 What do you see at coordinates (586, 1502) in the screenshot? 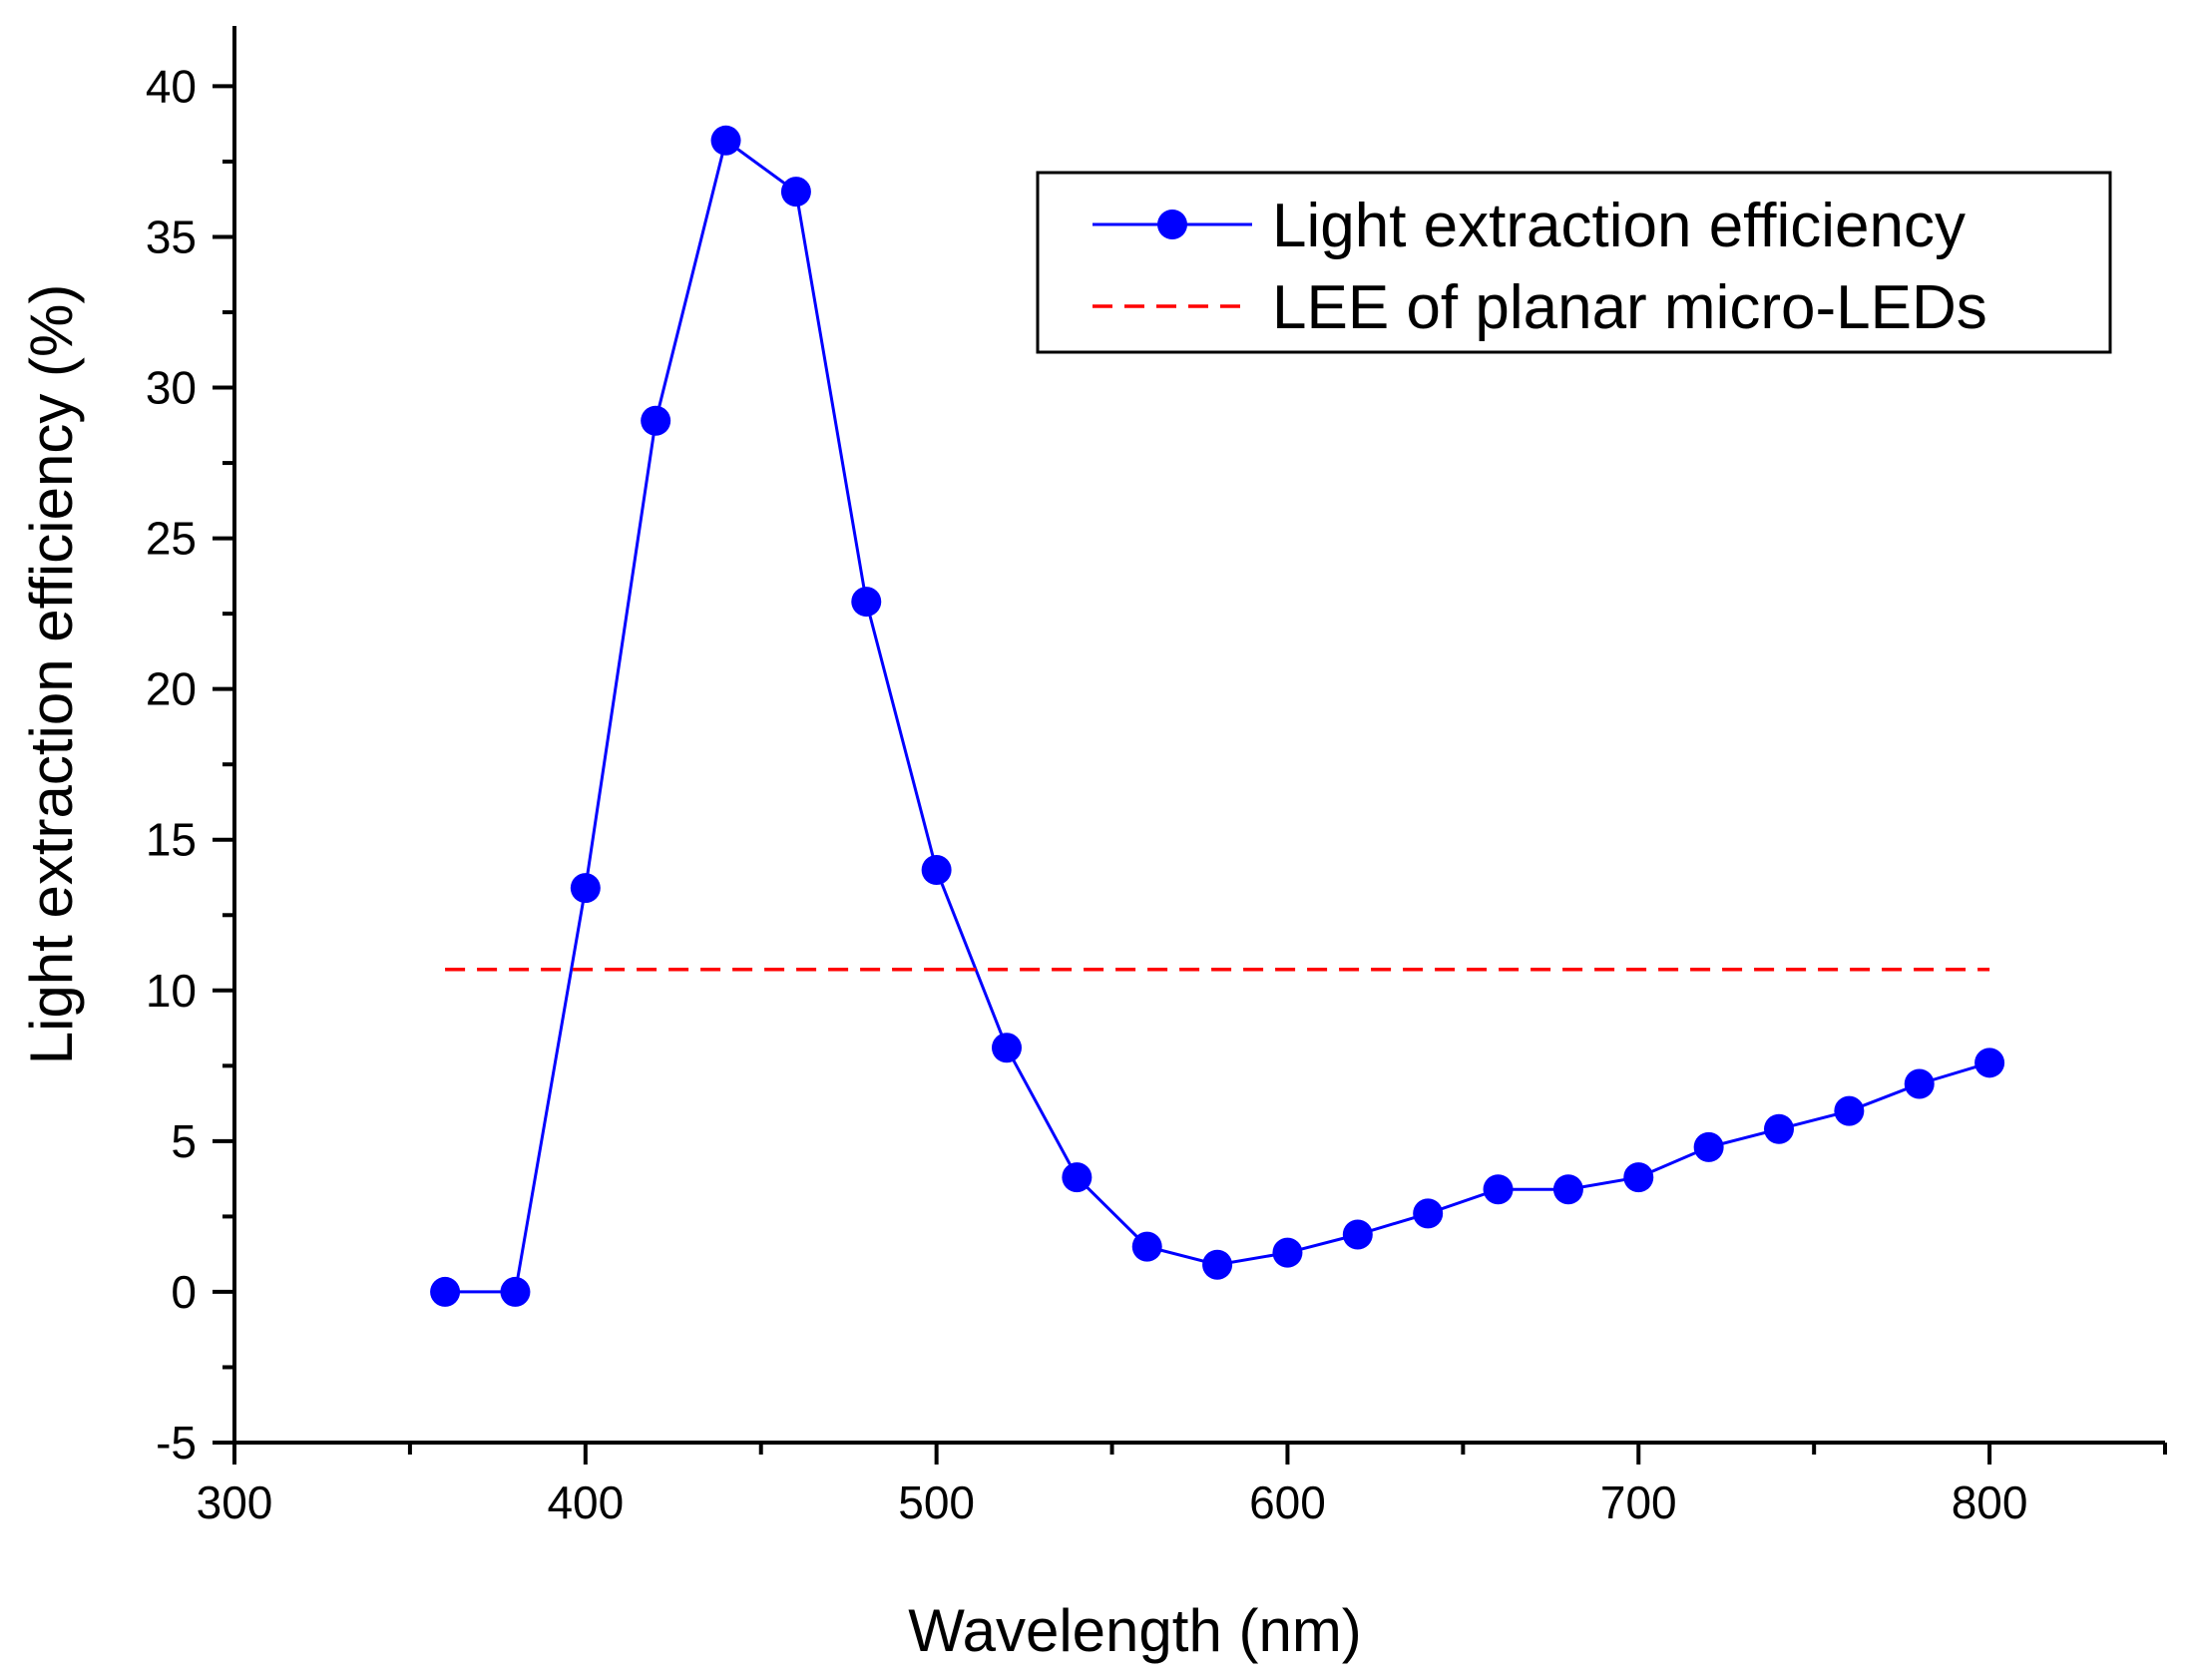
I see `x-tick-label: 400` at bounding box center [586, 1502].